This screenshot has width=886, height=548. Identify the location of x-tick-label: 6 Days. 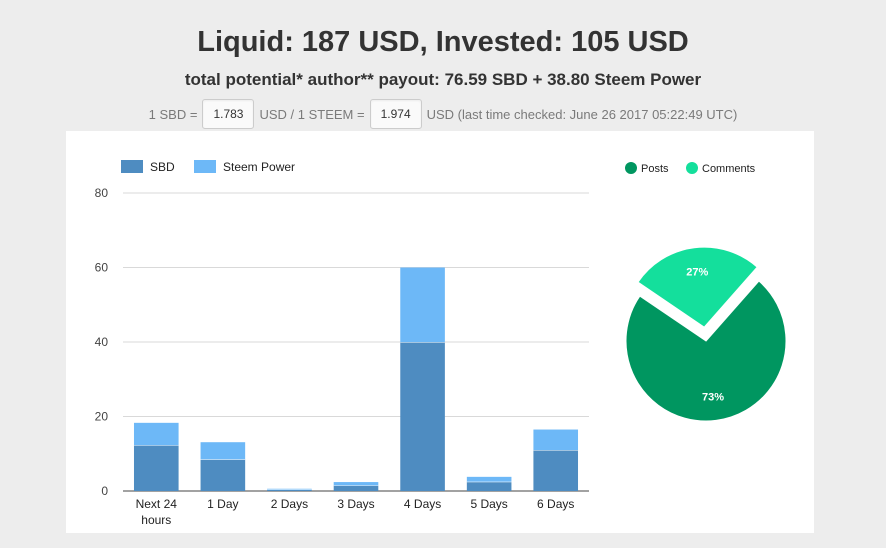
(555, 504).